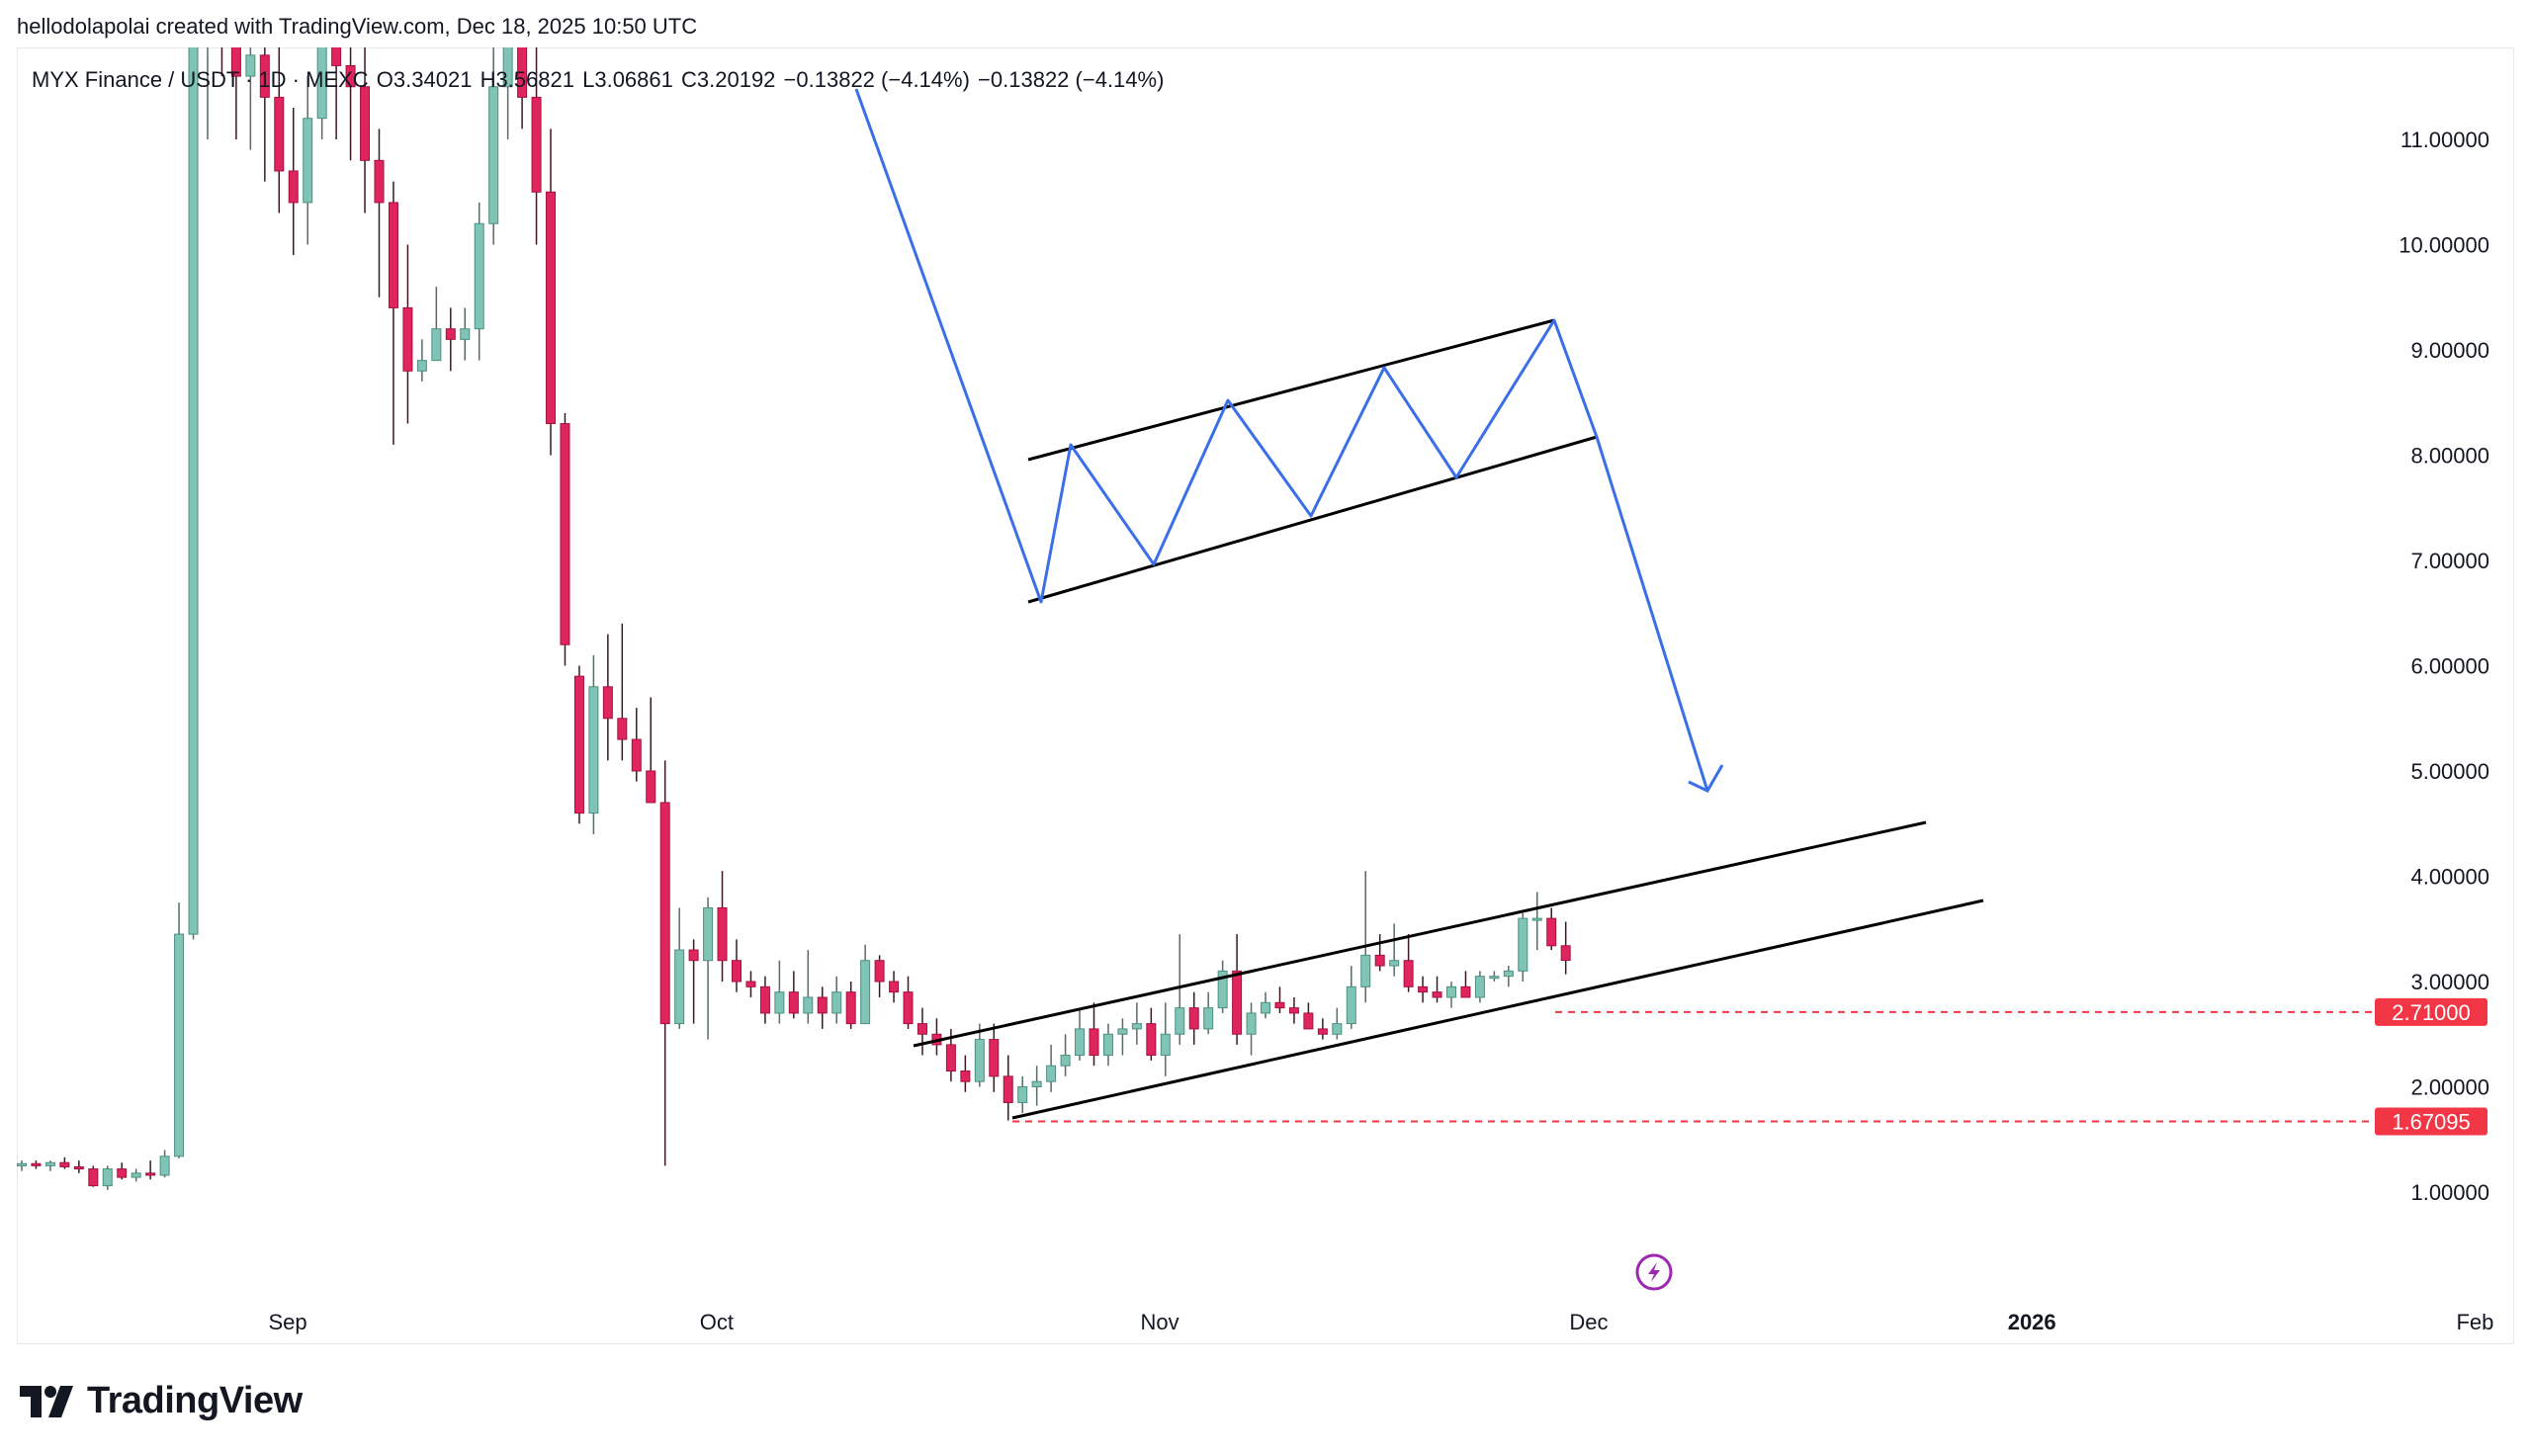 The width and height of the screenshot is (2531, 1456). Describe the element at coordinates (201, 79) in the screenshot. I see `symbol-label: MYX Finance / USDT · 1D · MEXC` at that location.